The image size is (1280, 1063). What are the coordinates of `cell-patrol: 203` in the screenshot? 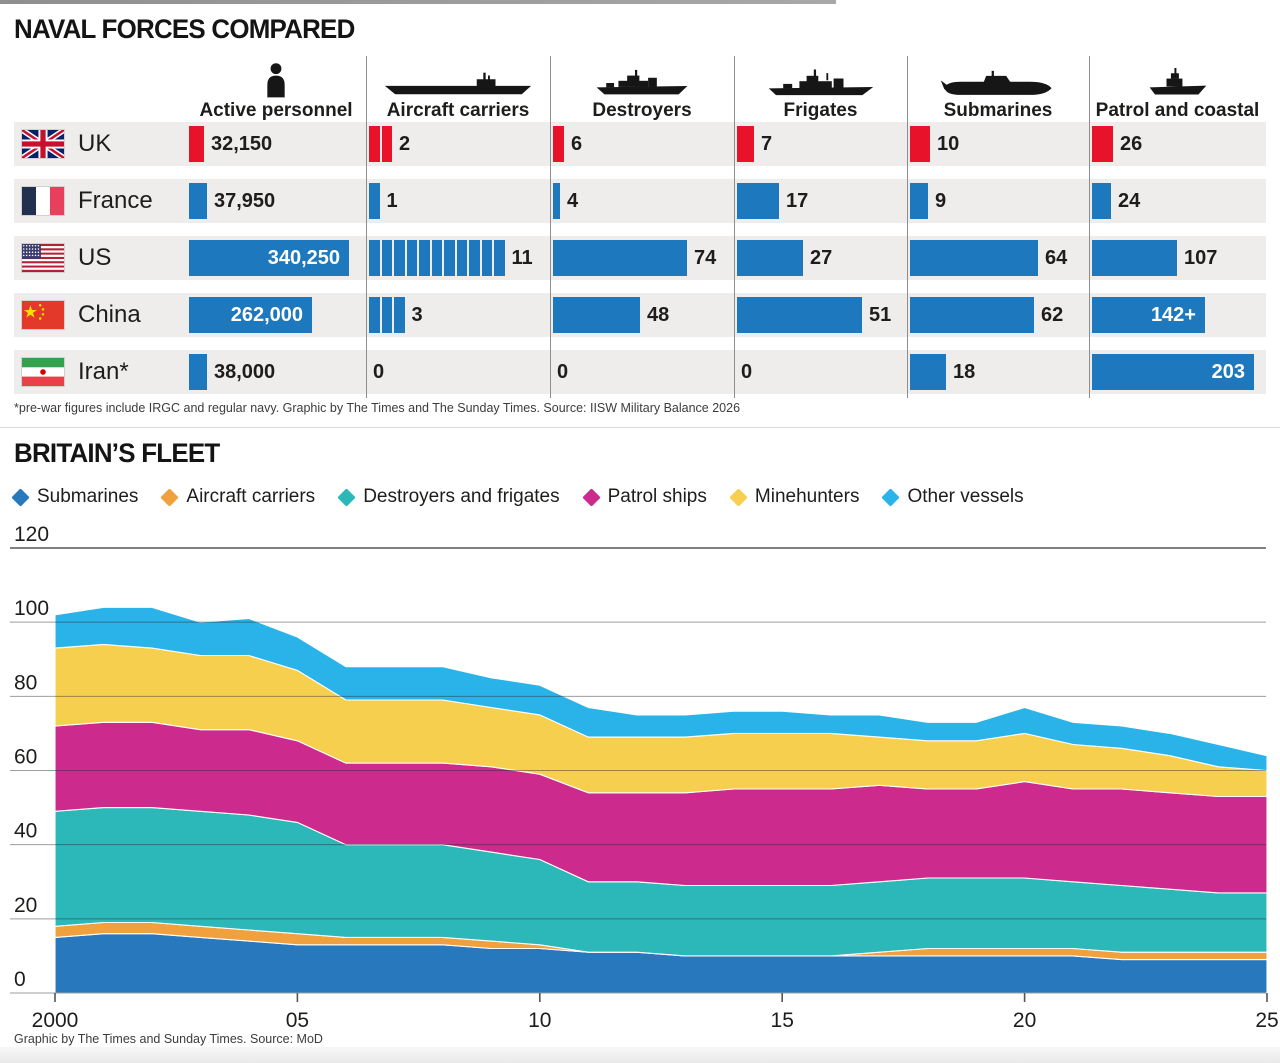 It's located at (1177, 372).